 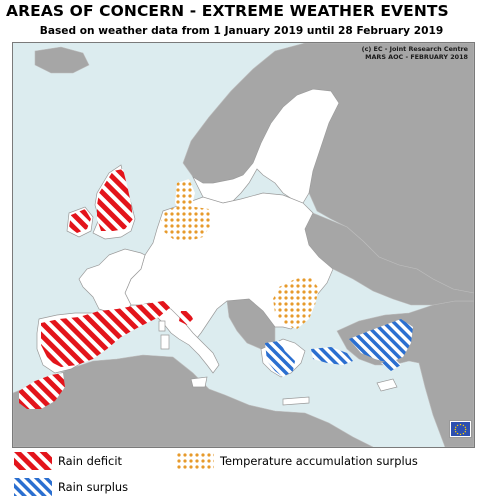 I want to click on area-turkey-rain-surplus, so click(x=381, y=341).